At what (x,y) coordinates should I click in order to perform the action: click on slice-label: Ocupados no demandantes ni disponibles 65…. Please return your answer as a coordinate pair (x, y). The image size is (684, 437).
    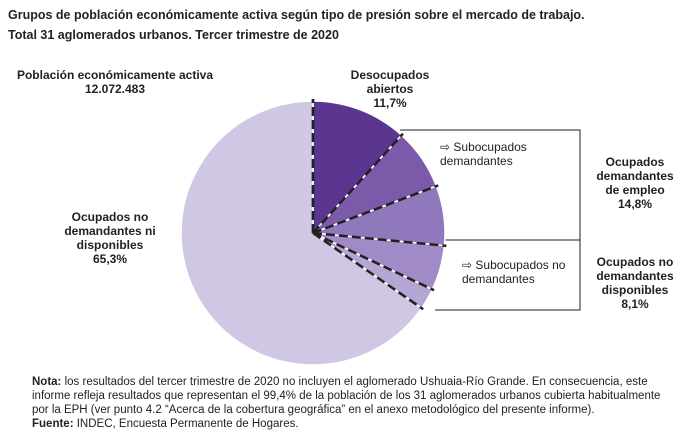
    Looking at the image, I should click on (110, 238).